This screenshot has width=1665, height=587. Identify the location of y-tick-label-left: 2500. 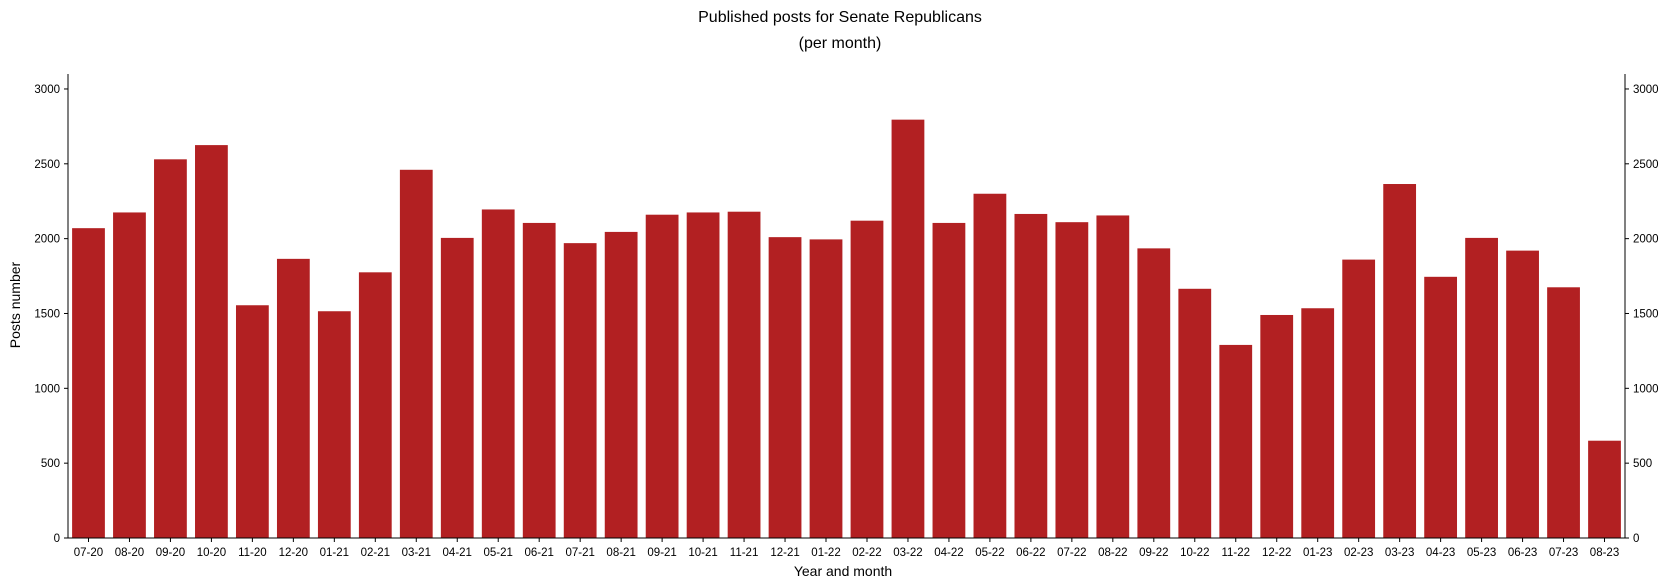
(47, 165).